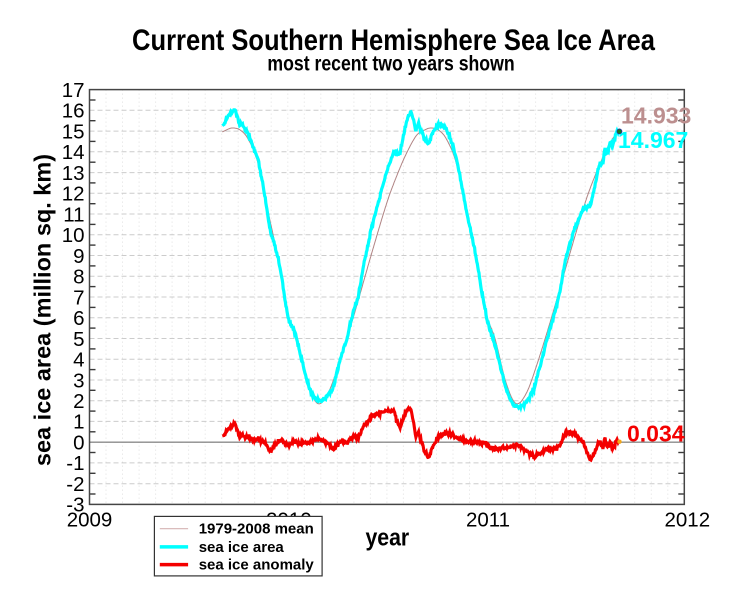 The height and width of the screenshot is (594, 732). Describe the element at coordinates (78, 318) in the screenshot. I see `svg-text: 6` at that location.